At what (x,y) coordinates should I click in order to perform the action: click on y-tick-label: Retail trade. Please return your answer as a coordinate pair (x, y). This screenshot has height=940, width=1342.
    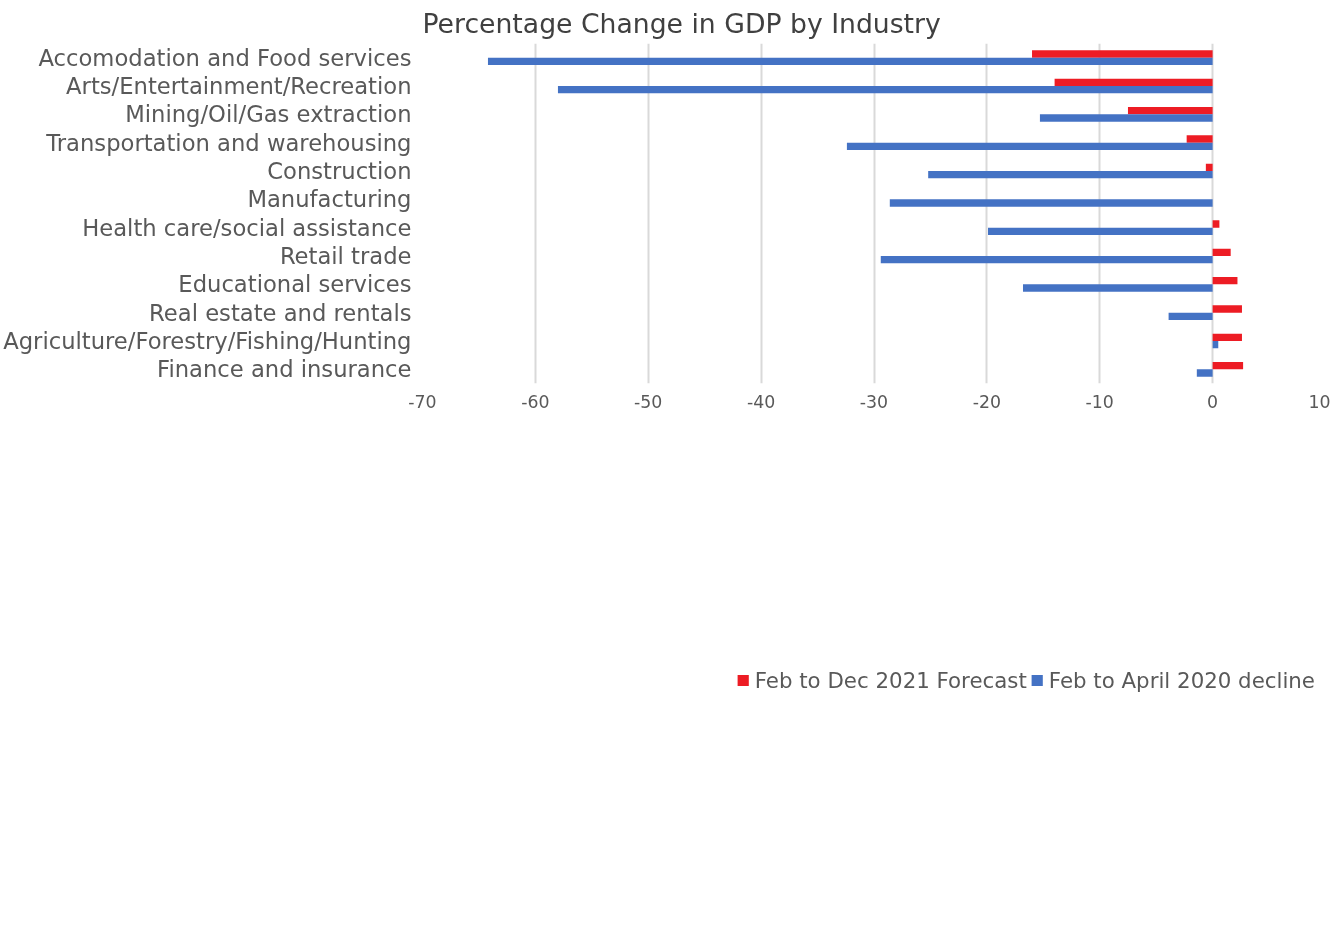
    Looking at the image, I should click on (345, 256).